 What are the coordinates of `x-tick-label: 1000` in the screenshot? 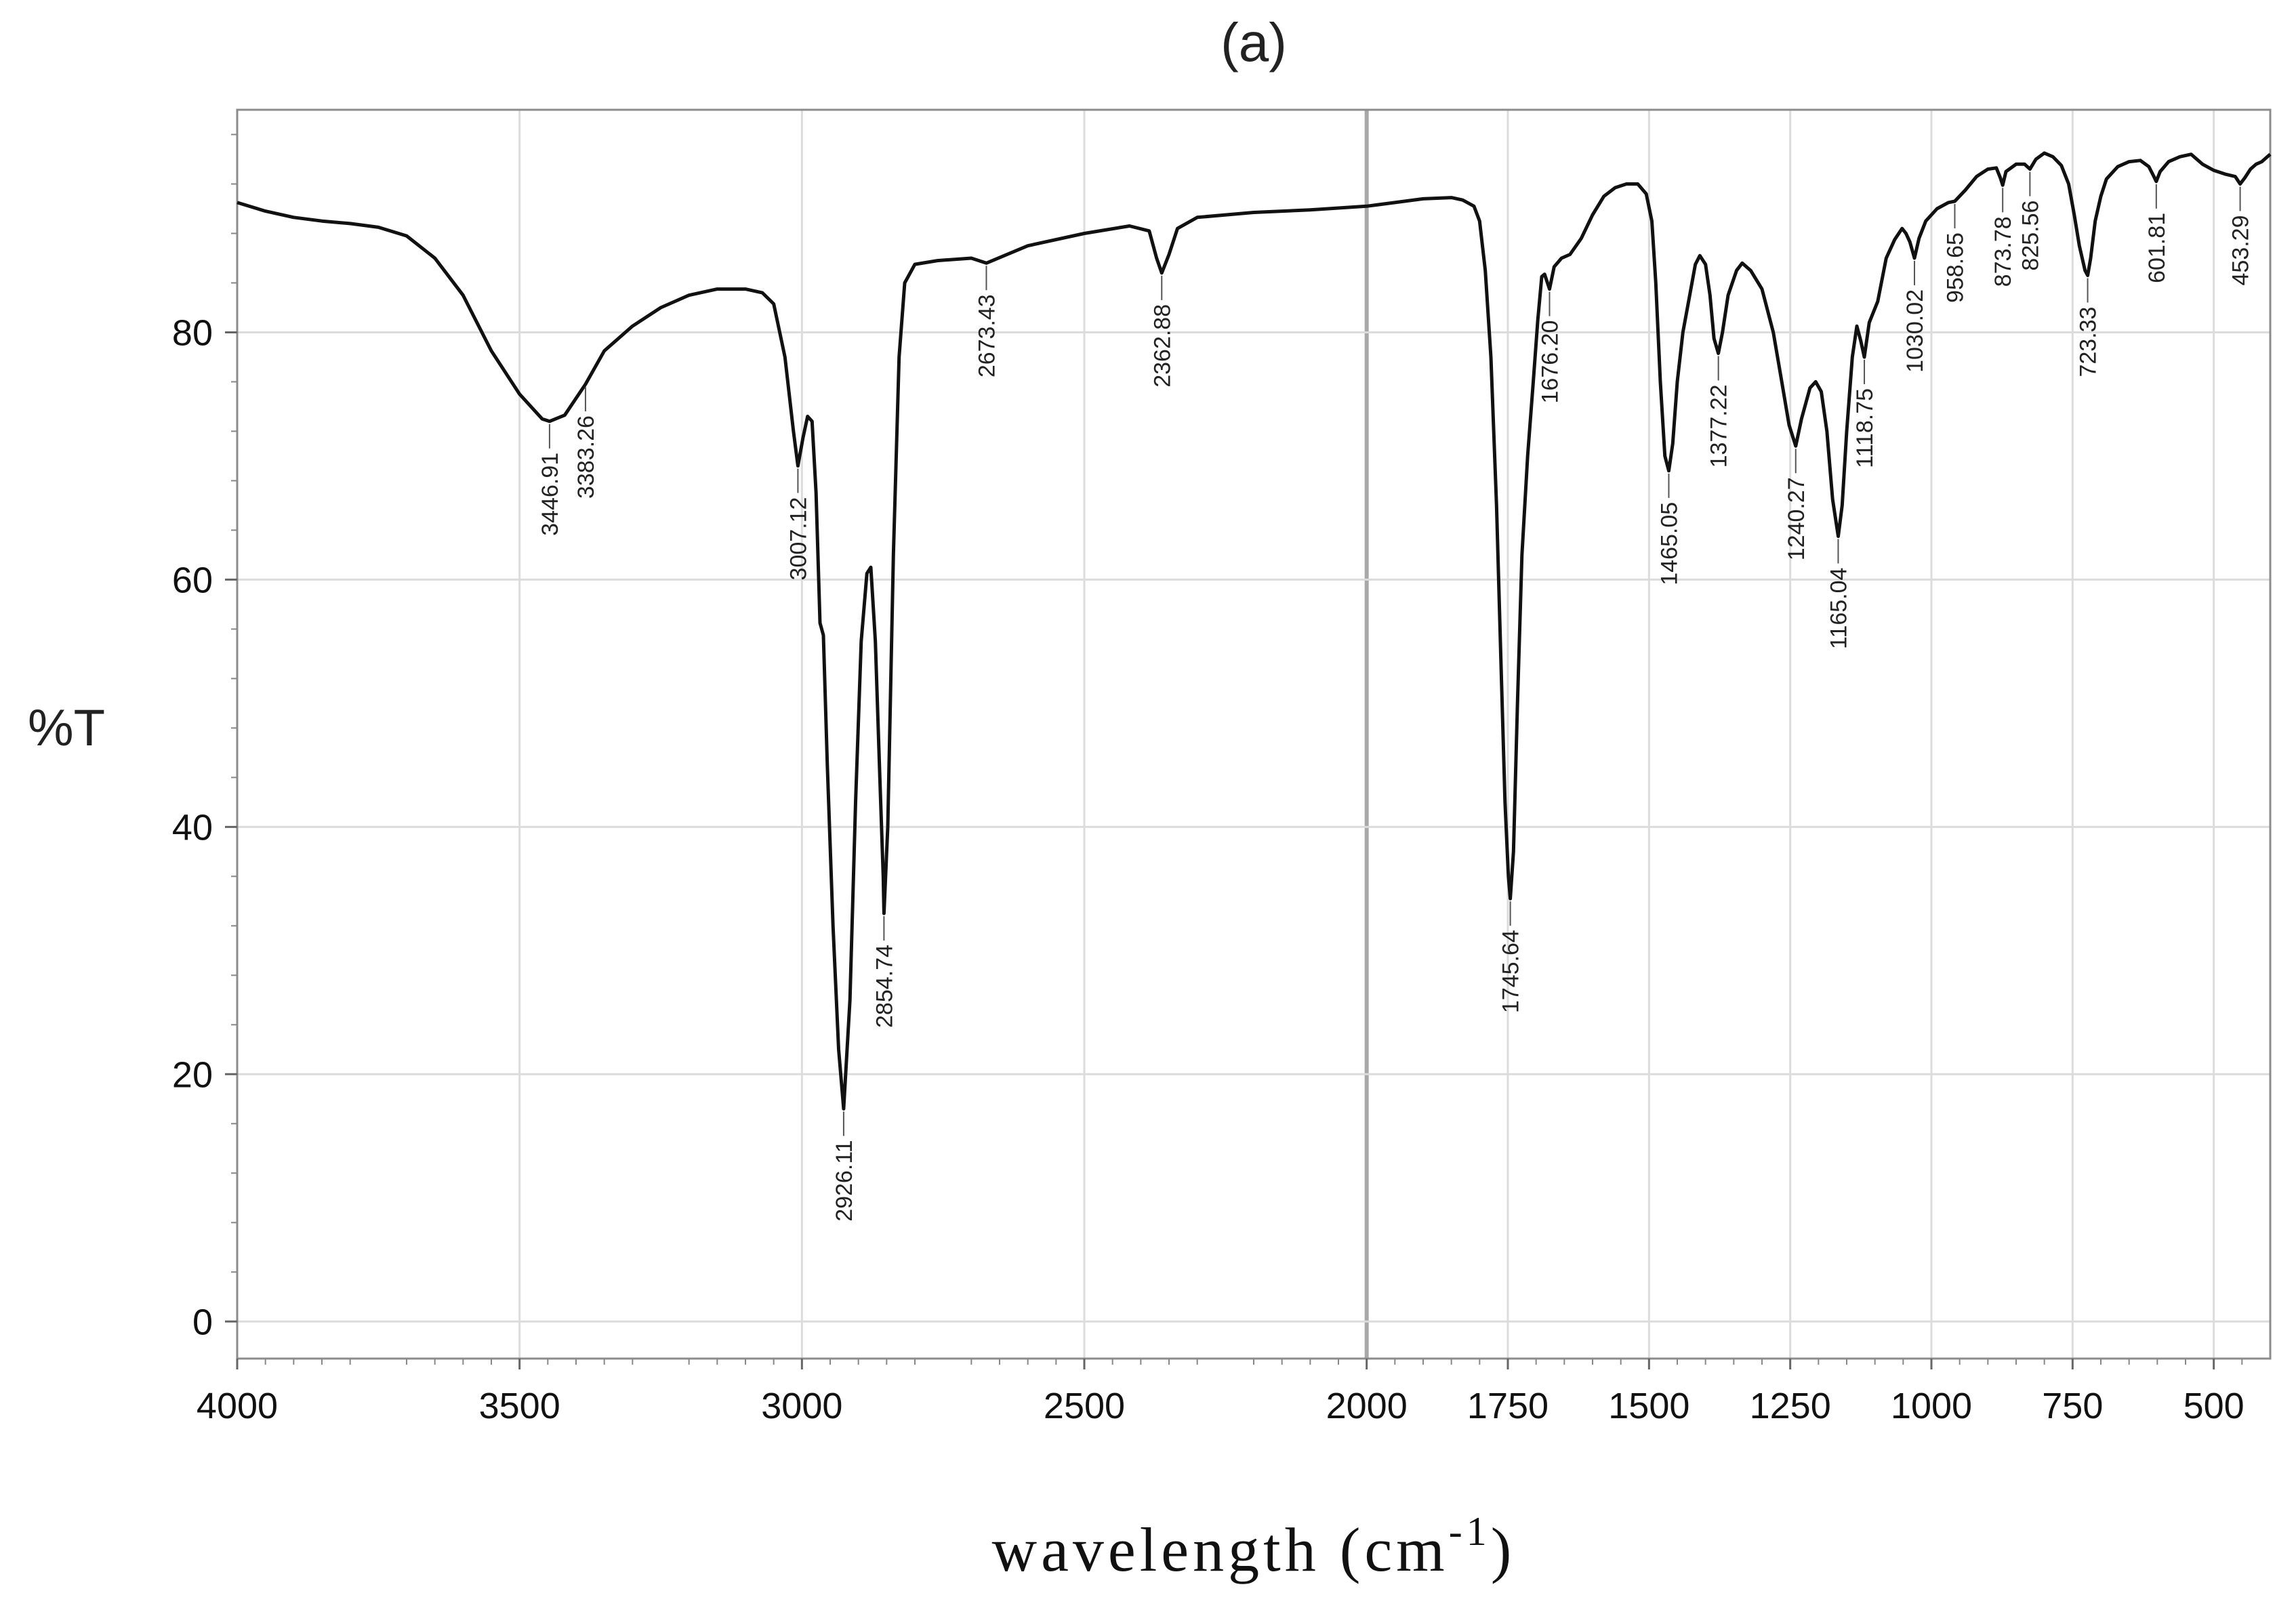 It's located at (1931, 1406).